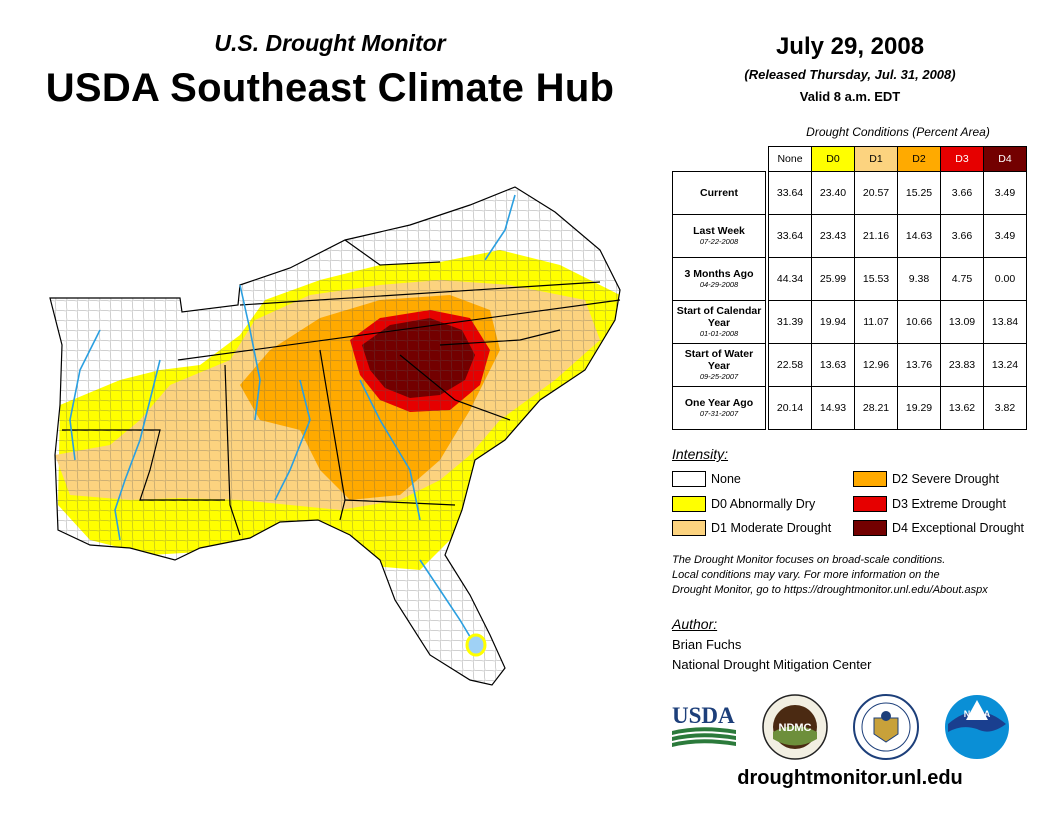  Describe the element at coordinates (958, 528) in the screenshot. I see `legend-label: D4 Exceptional Drought` at that location.